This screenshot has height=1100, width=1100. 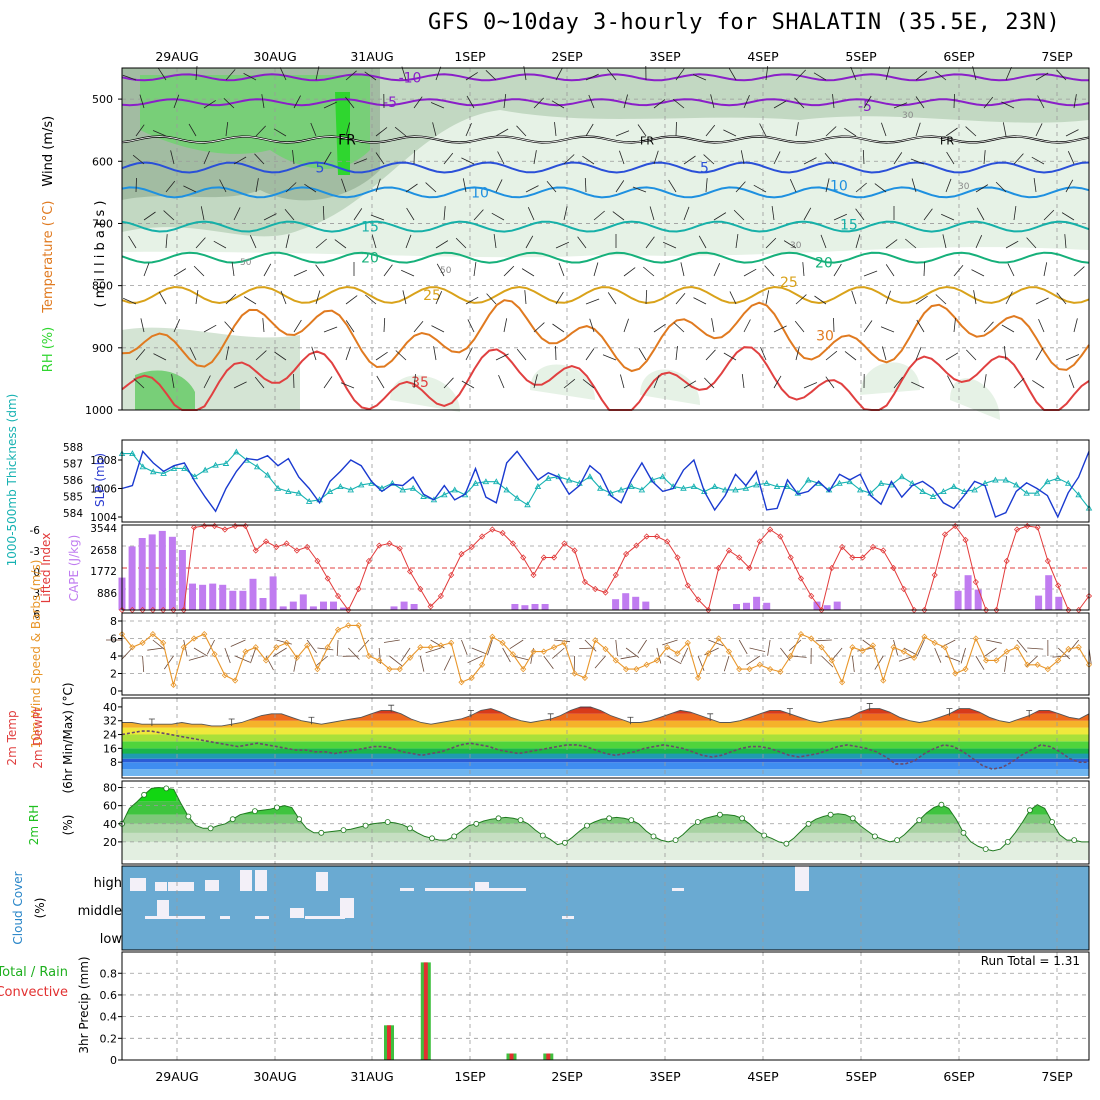 I want to click on slp-line, so click(x=605, y=484).